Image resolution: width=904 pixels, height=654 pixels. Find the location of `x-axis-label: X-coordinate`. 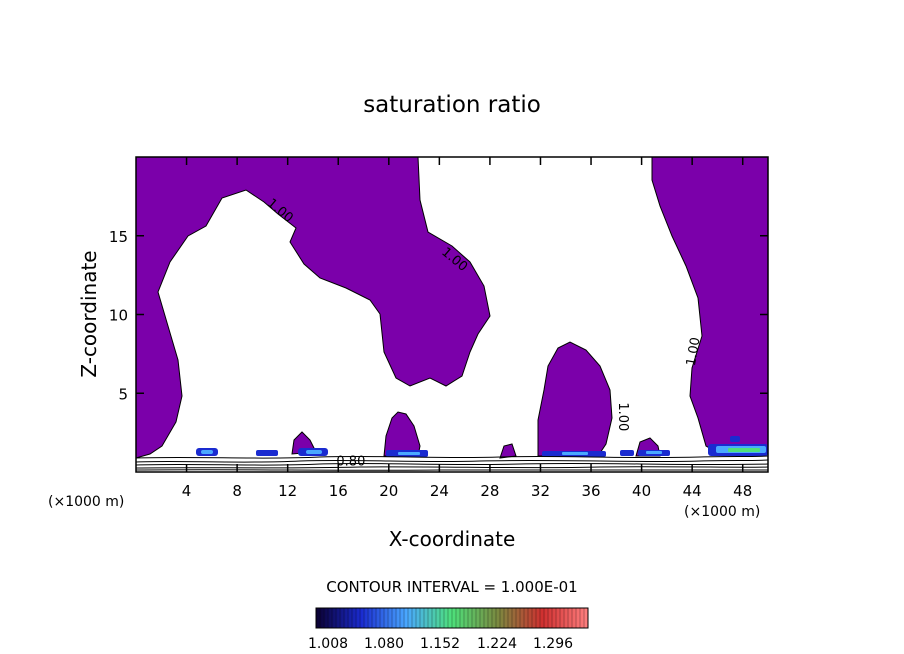

x-axis-label: X-coordinate is located at coordinates (452, 539).